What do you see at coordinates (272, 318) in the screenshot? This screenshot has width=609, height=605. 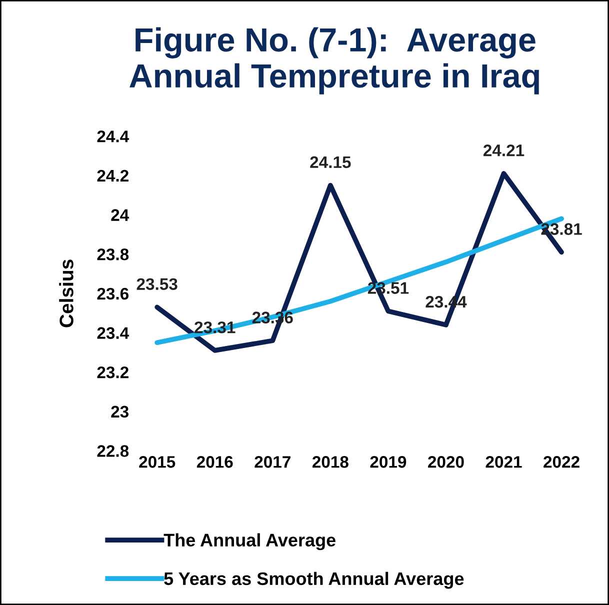 I see `data-label: 23.36` at bounding box center [272, 318].